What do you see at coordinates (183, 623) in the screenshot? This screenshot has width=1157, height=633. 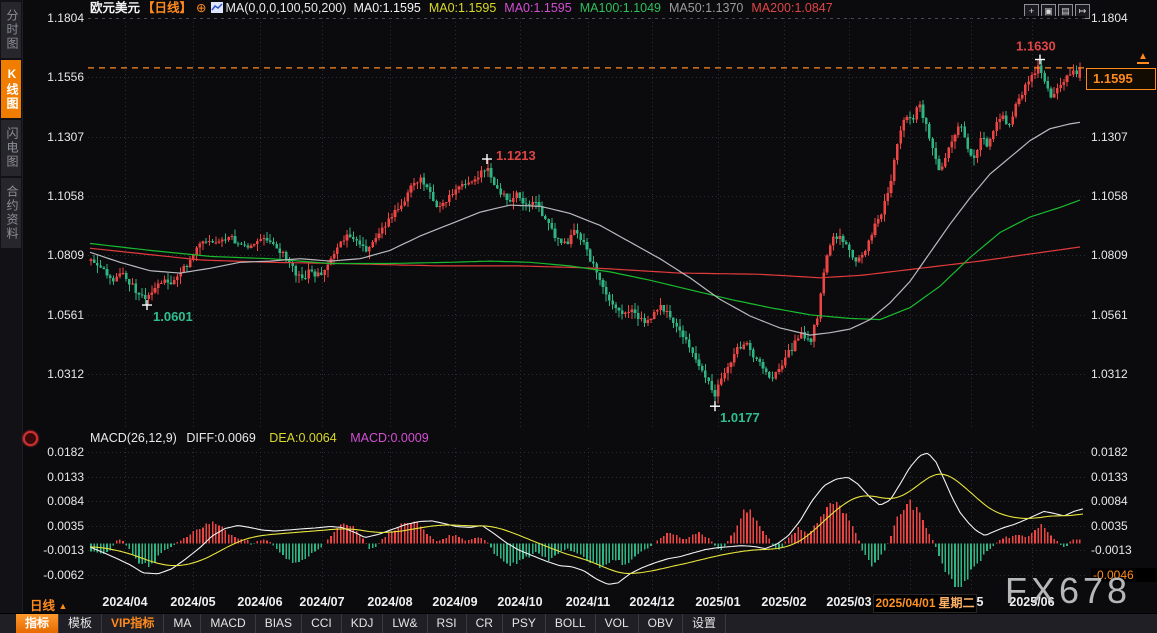 I see `toolbar-button-ma: MA` at bounding box center [183, 623].